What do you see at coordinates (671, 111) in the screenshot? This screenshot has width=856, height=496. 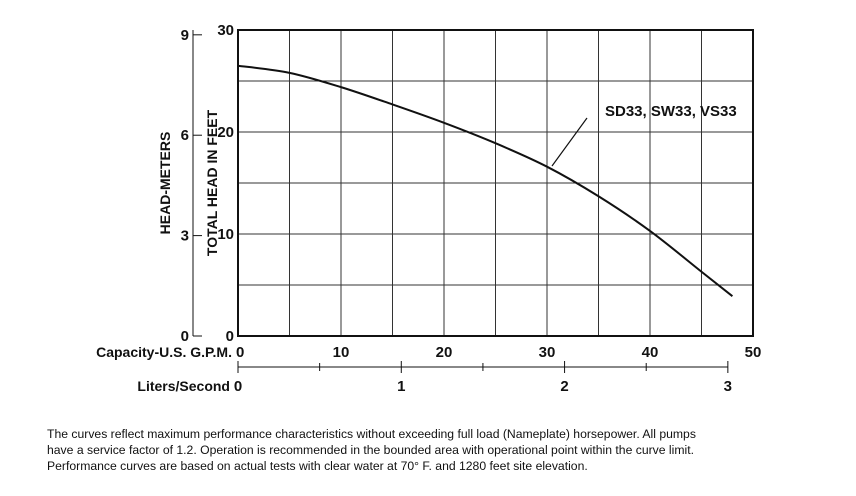 I see `series-label: SD33, SW33, VS33` at bounding box center [671, 111].